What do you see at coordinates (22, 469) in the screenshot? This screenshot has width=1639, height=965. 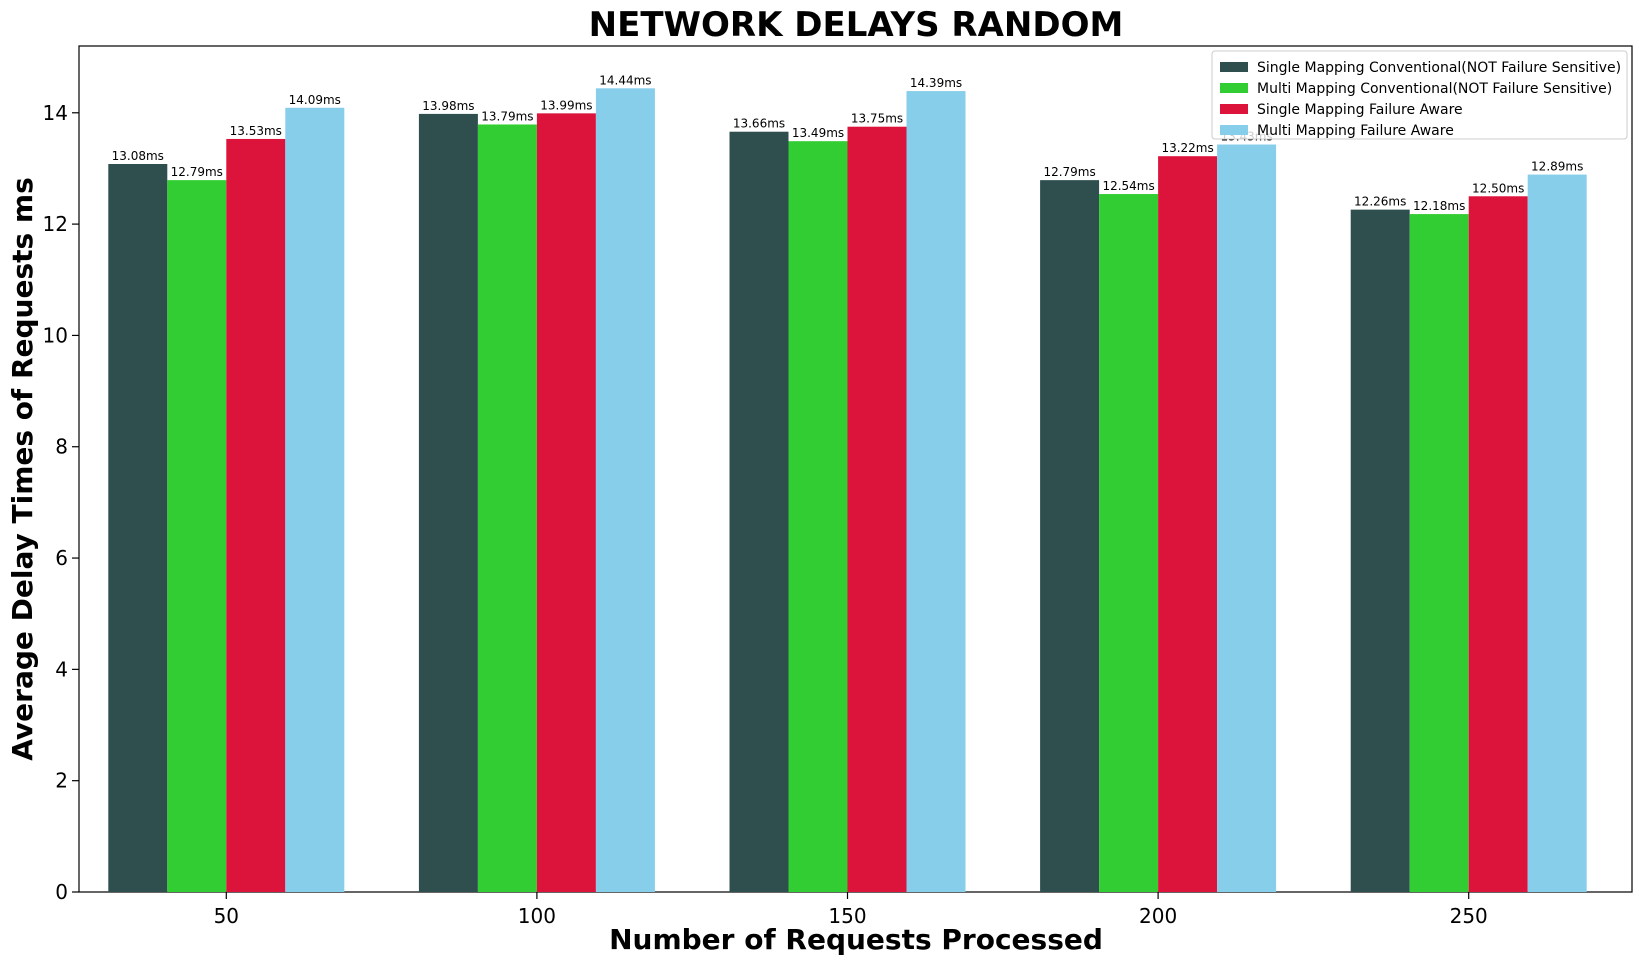 I see `y-axis-label: Average Delay Times of Requests ms` at bounding box center [22, 469].